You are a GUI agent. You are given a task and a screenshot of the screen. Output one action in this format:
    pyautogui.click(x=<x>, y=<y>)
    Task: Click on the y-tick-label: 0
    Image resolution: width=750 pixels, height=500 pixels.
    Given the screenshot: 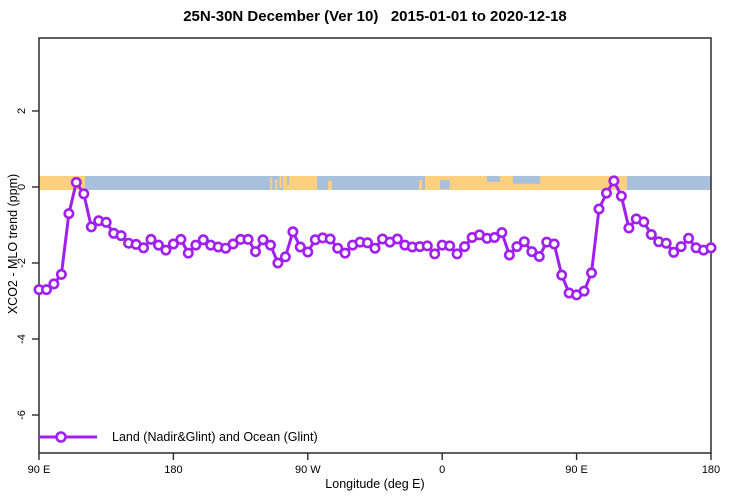 What is the action you would take?
    pyautogui.click(x=22, y=187)
    